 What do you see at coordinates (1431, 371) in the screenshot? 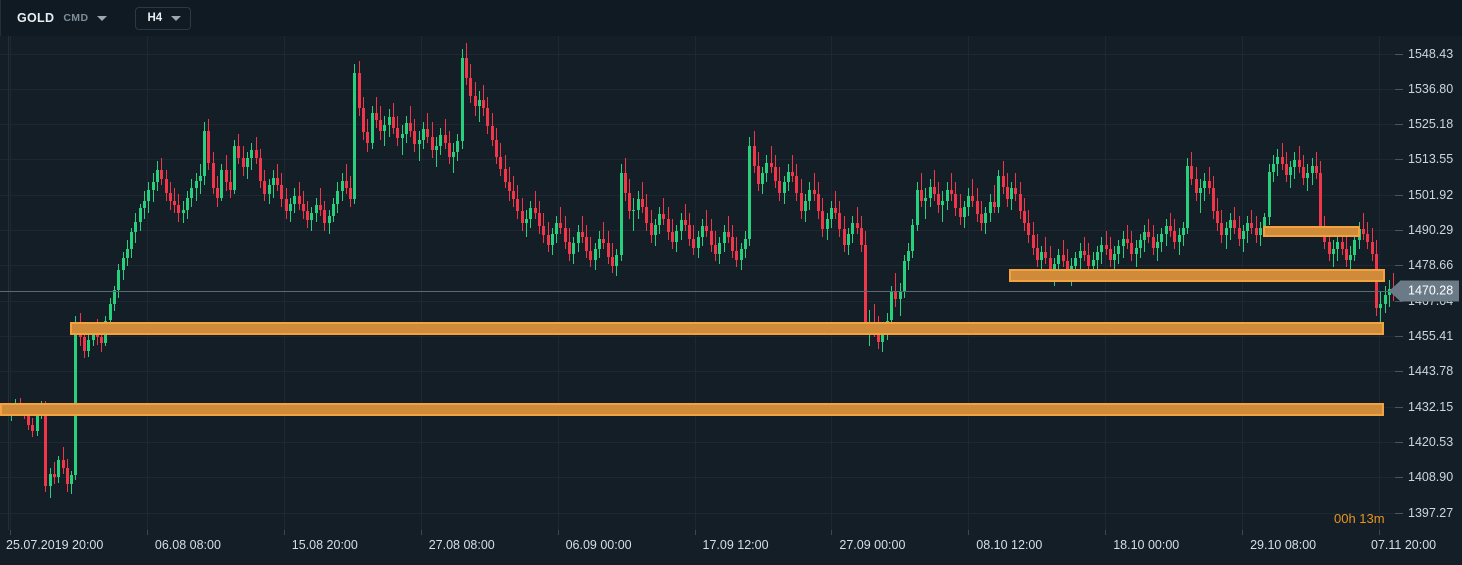
I see `price-axis-label: 1443.78` at bounding box center [1431, 371].